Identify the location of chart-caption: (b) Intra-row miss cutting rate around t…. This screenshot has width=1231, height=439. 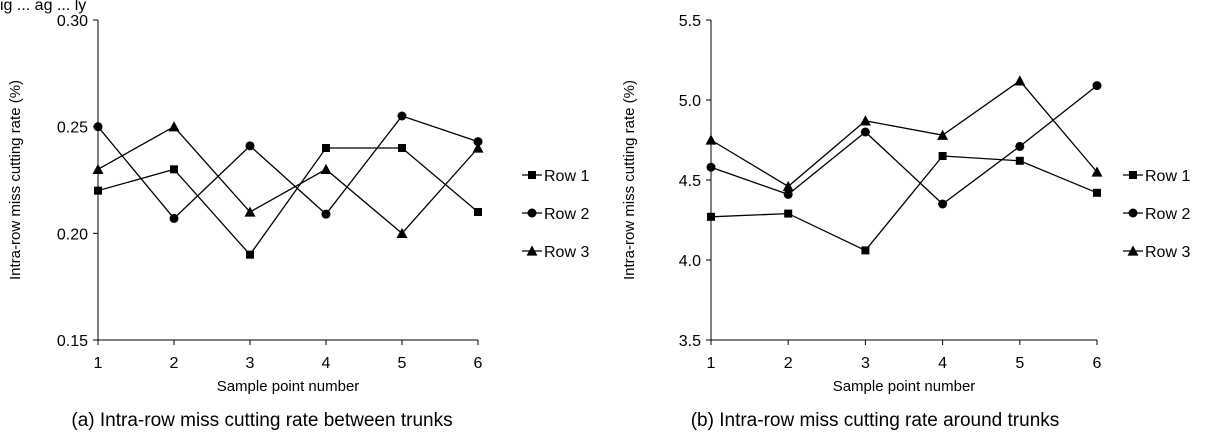
(875, 420).